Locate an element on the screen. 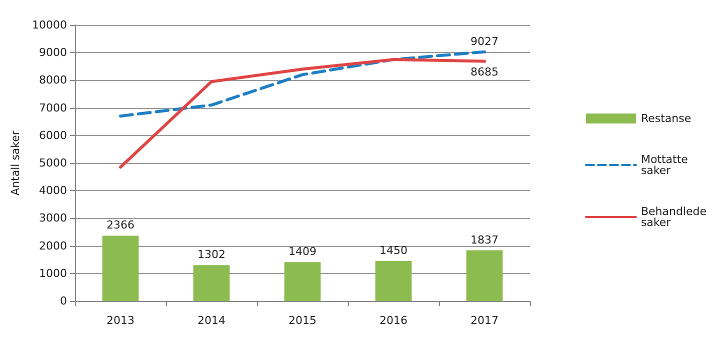  y-tick-label: 4000 is located at coordinates (53, 191).